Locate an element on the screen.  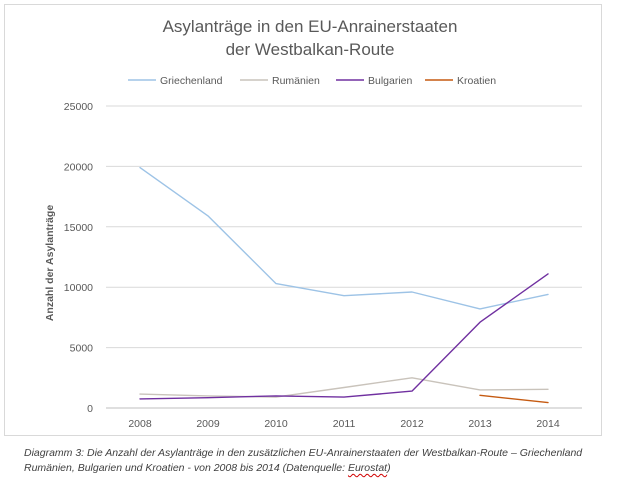
legend-label-rumaenien: Rumänien is located at coordinates (296, 81).